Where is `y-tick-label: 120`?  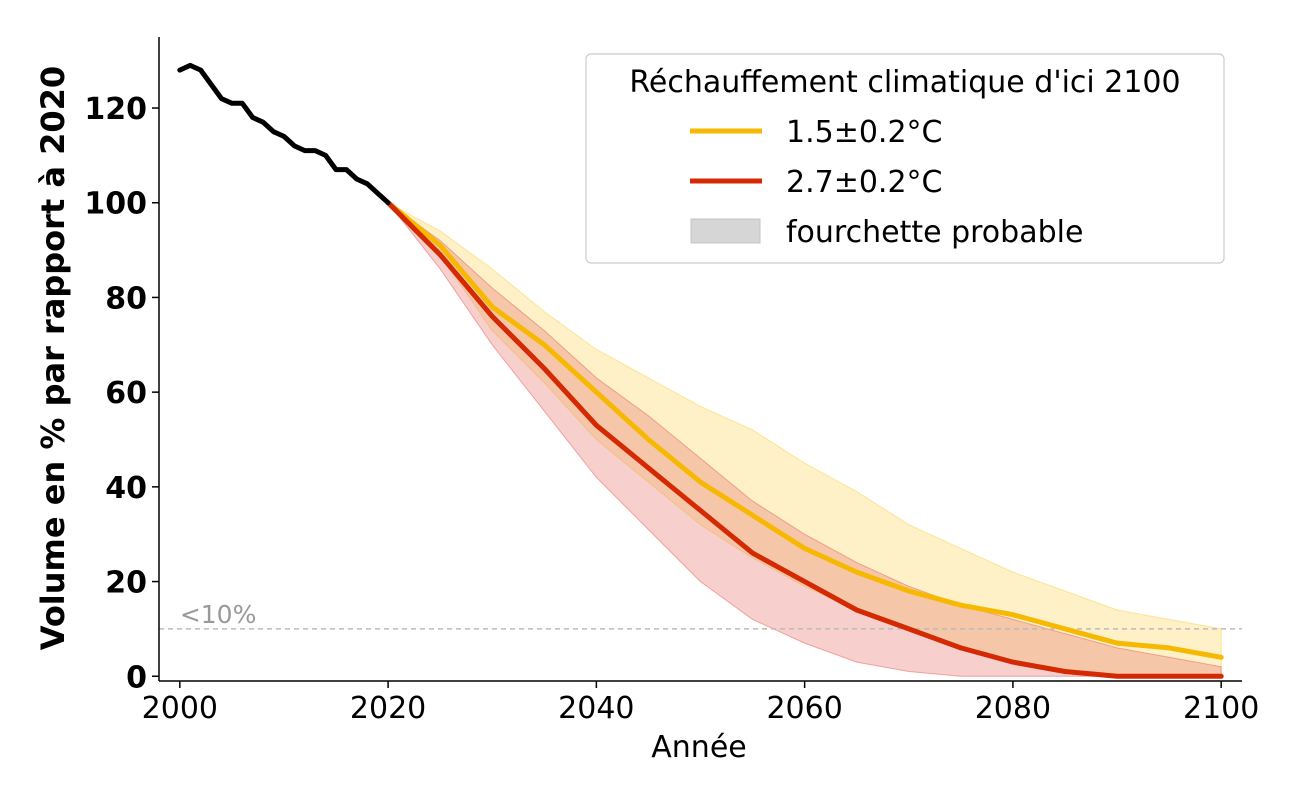
y-tick-label: 120 is located at coordinates (115, 109).